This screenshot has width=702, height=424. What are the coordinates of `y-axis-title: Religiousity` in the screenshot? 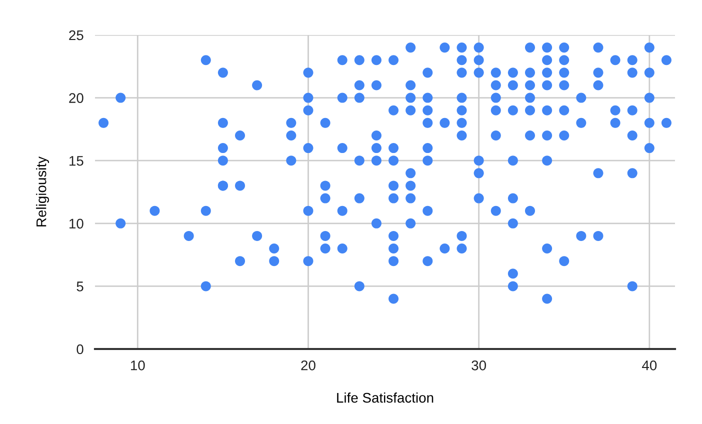 It's located at (42, 191).